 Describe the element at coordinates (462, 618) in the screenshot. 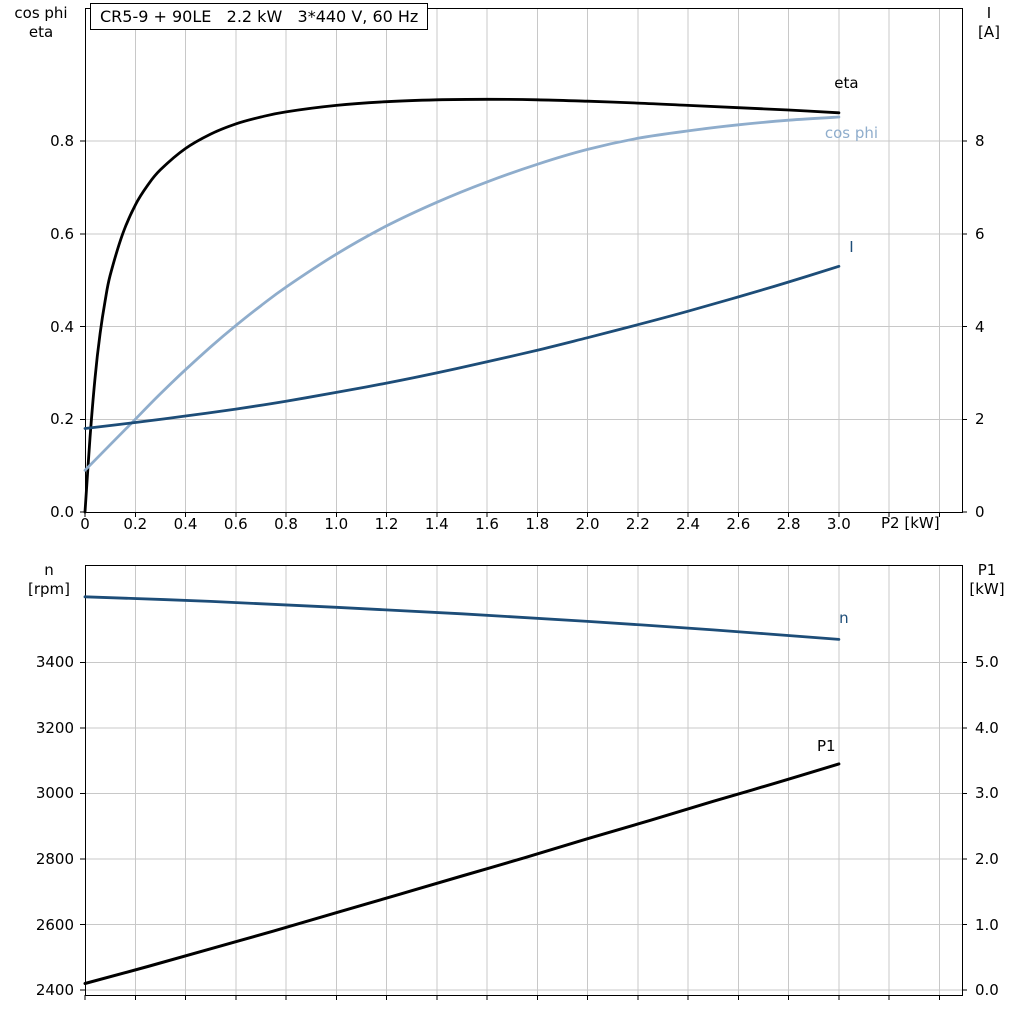

I see `series-speed` at that location.